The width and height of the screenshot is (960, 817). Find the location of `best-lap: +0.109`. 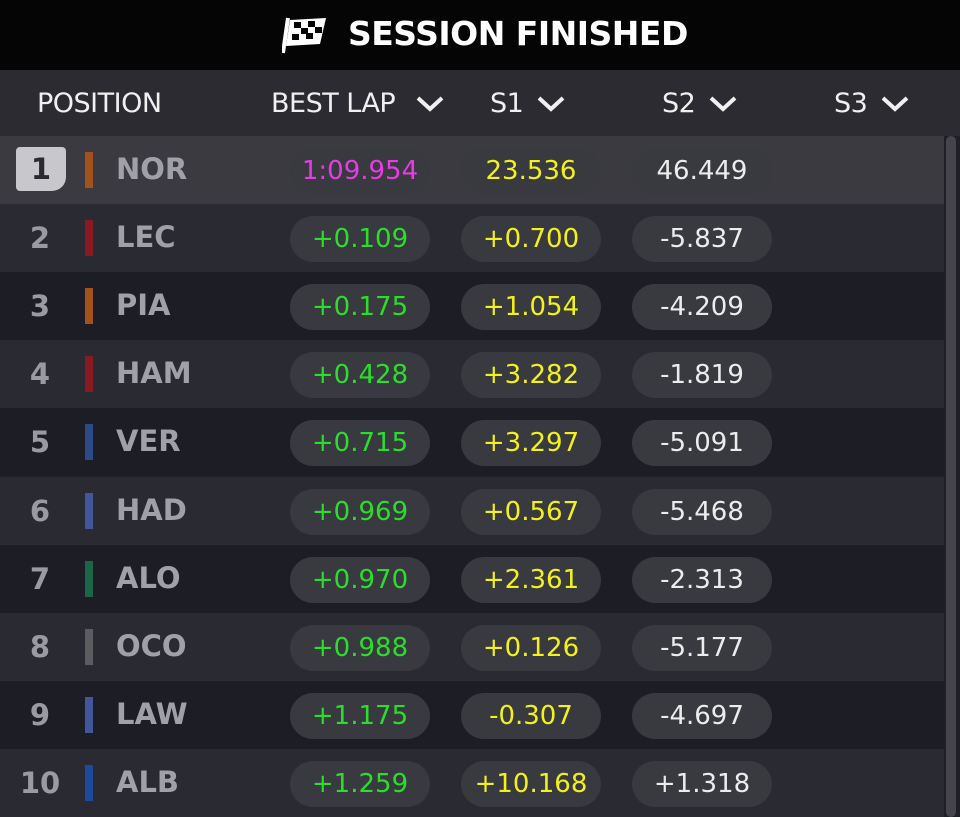

best-lap: +0.109 is located at coordinates (360, 239).